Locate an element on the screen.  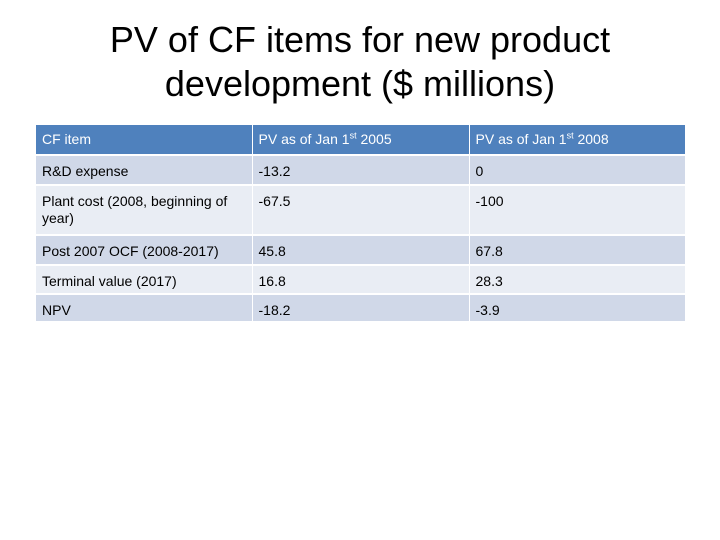
cell-pv-2005: -18.2 is located at coordinates (361, 308).